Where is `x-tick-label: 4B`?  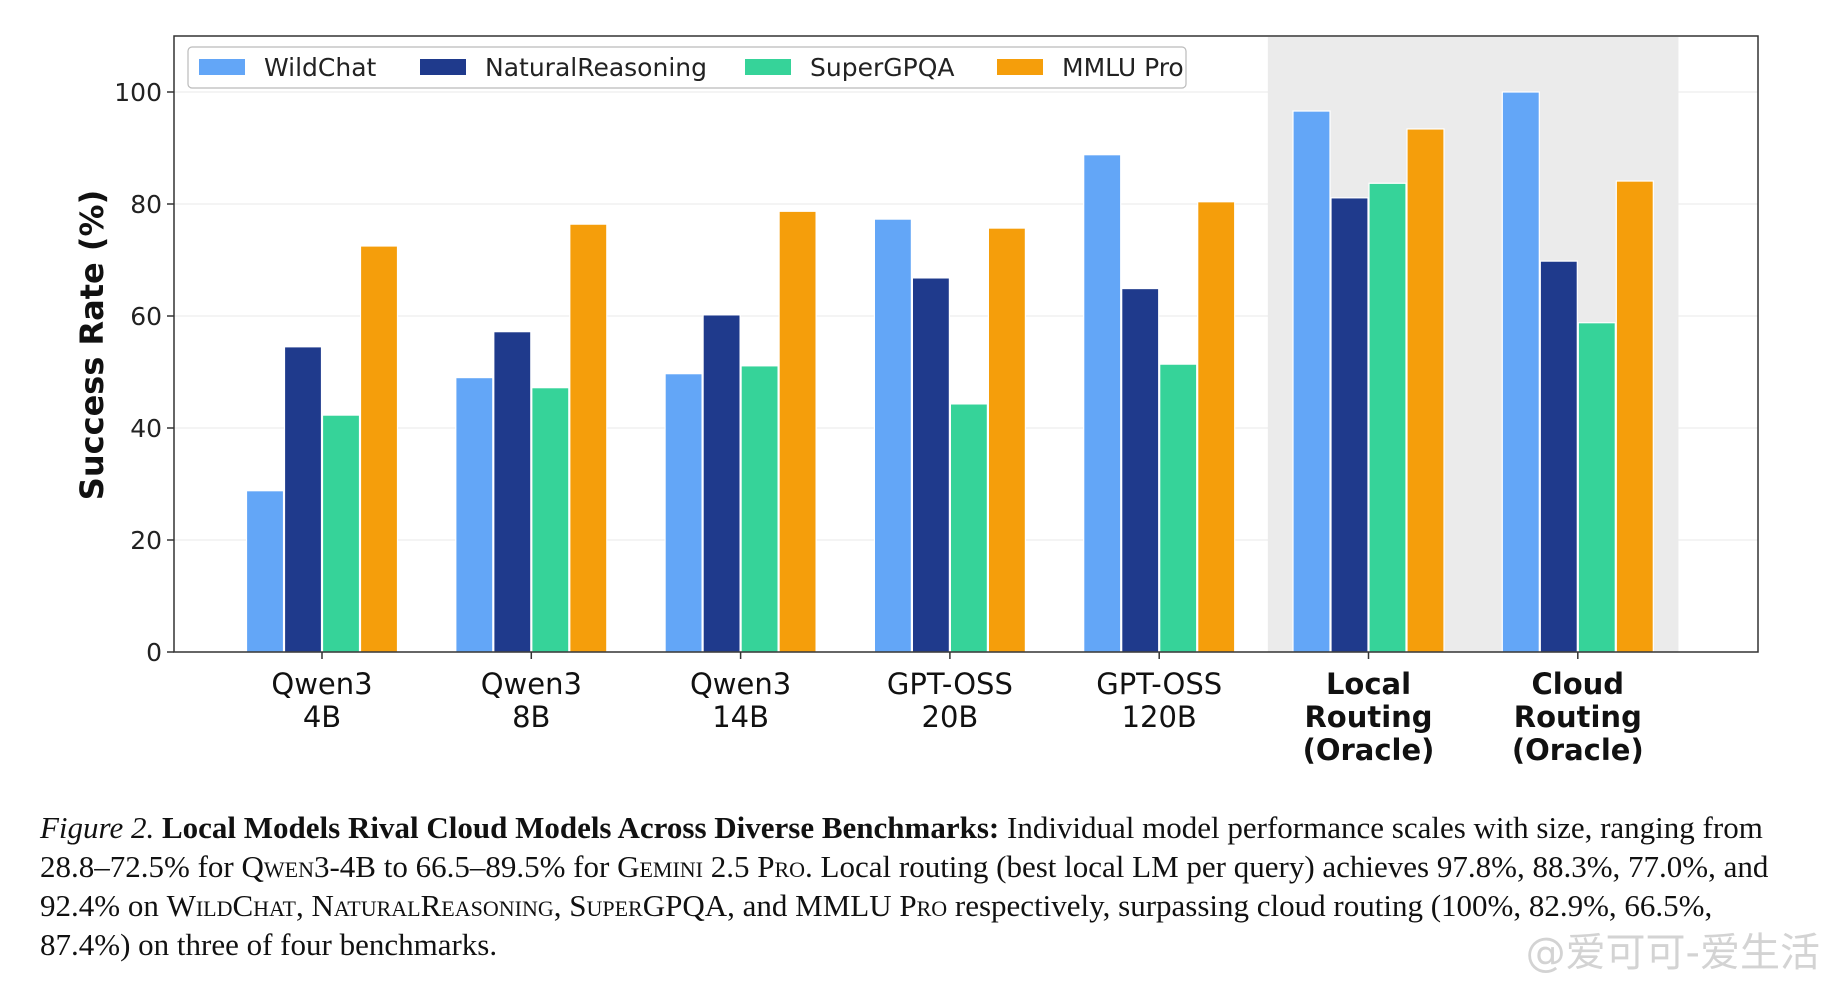 x-tick-label: 4B is located at coordinates (322, 717).